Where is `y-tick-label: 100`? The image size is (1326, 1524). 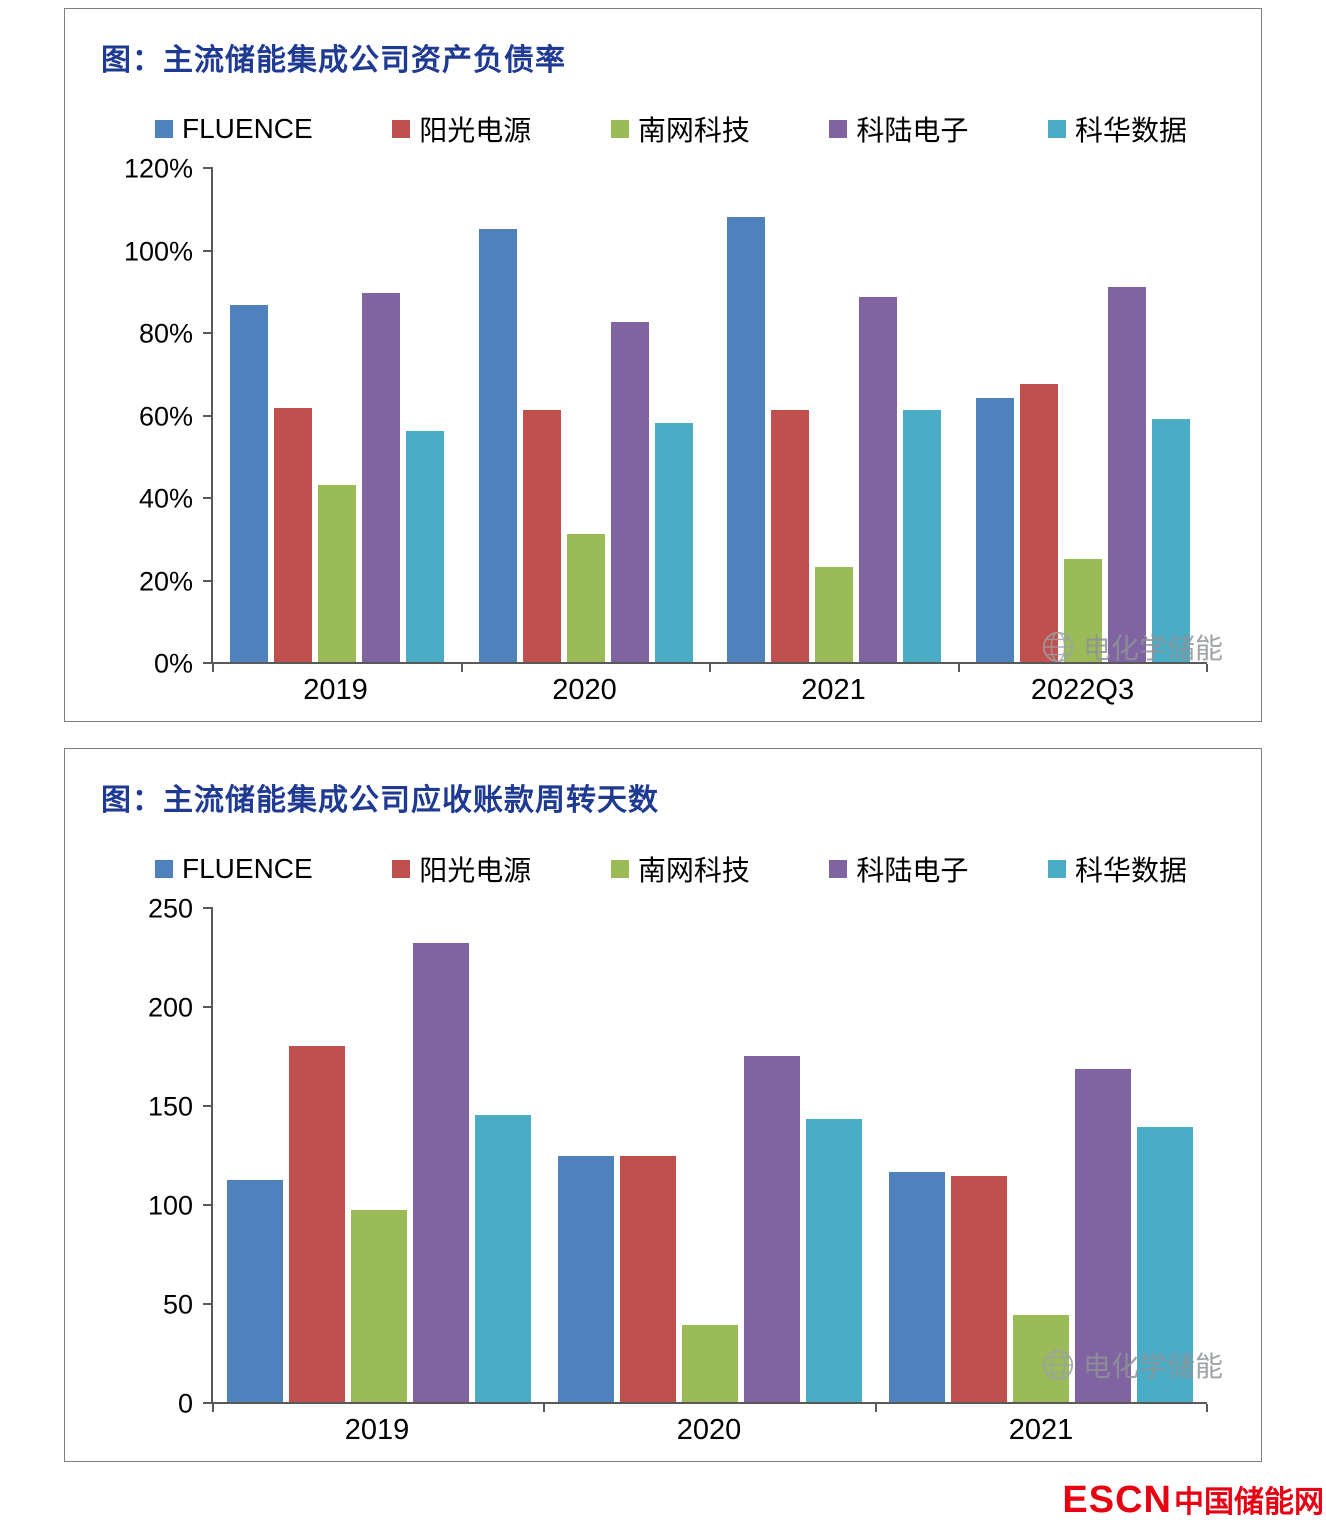 y-tick-label: 100 is located at coordinates (170, 1205).